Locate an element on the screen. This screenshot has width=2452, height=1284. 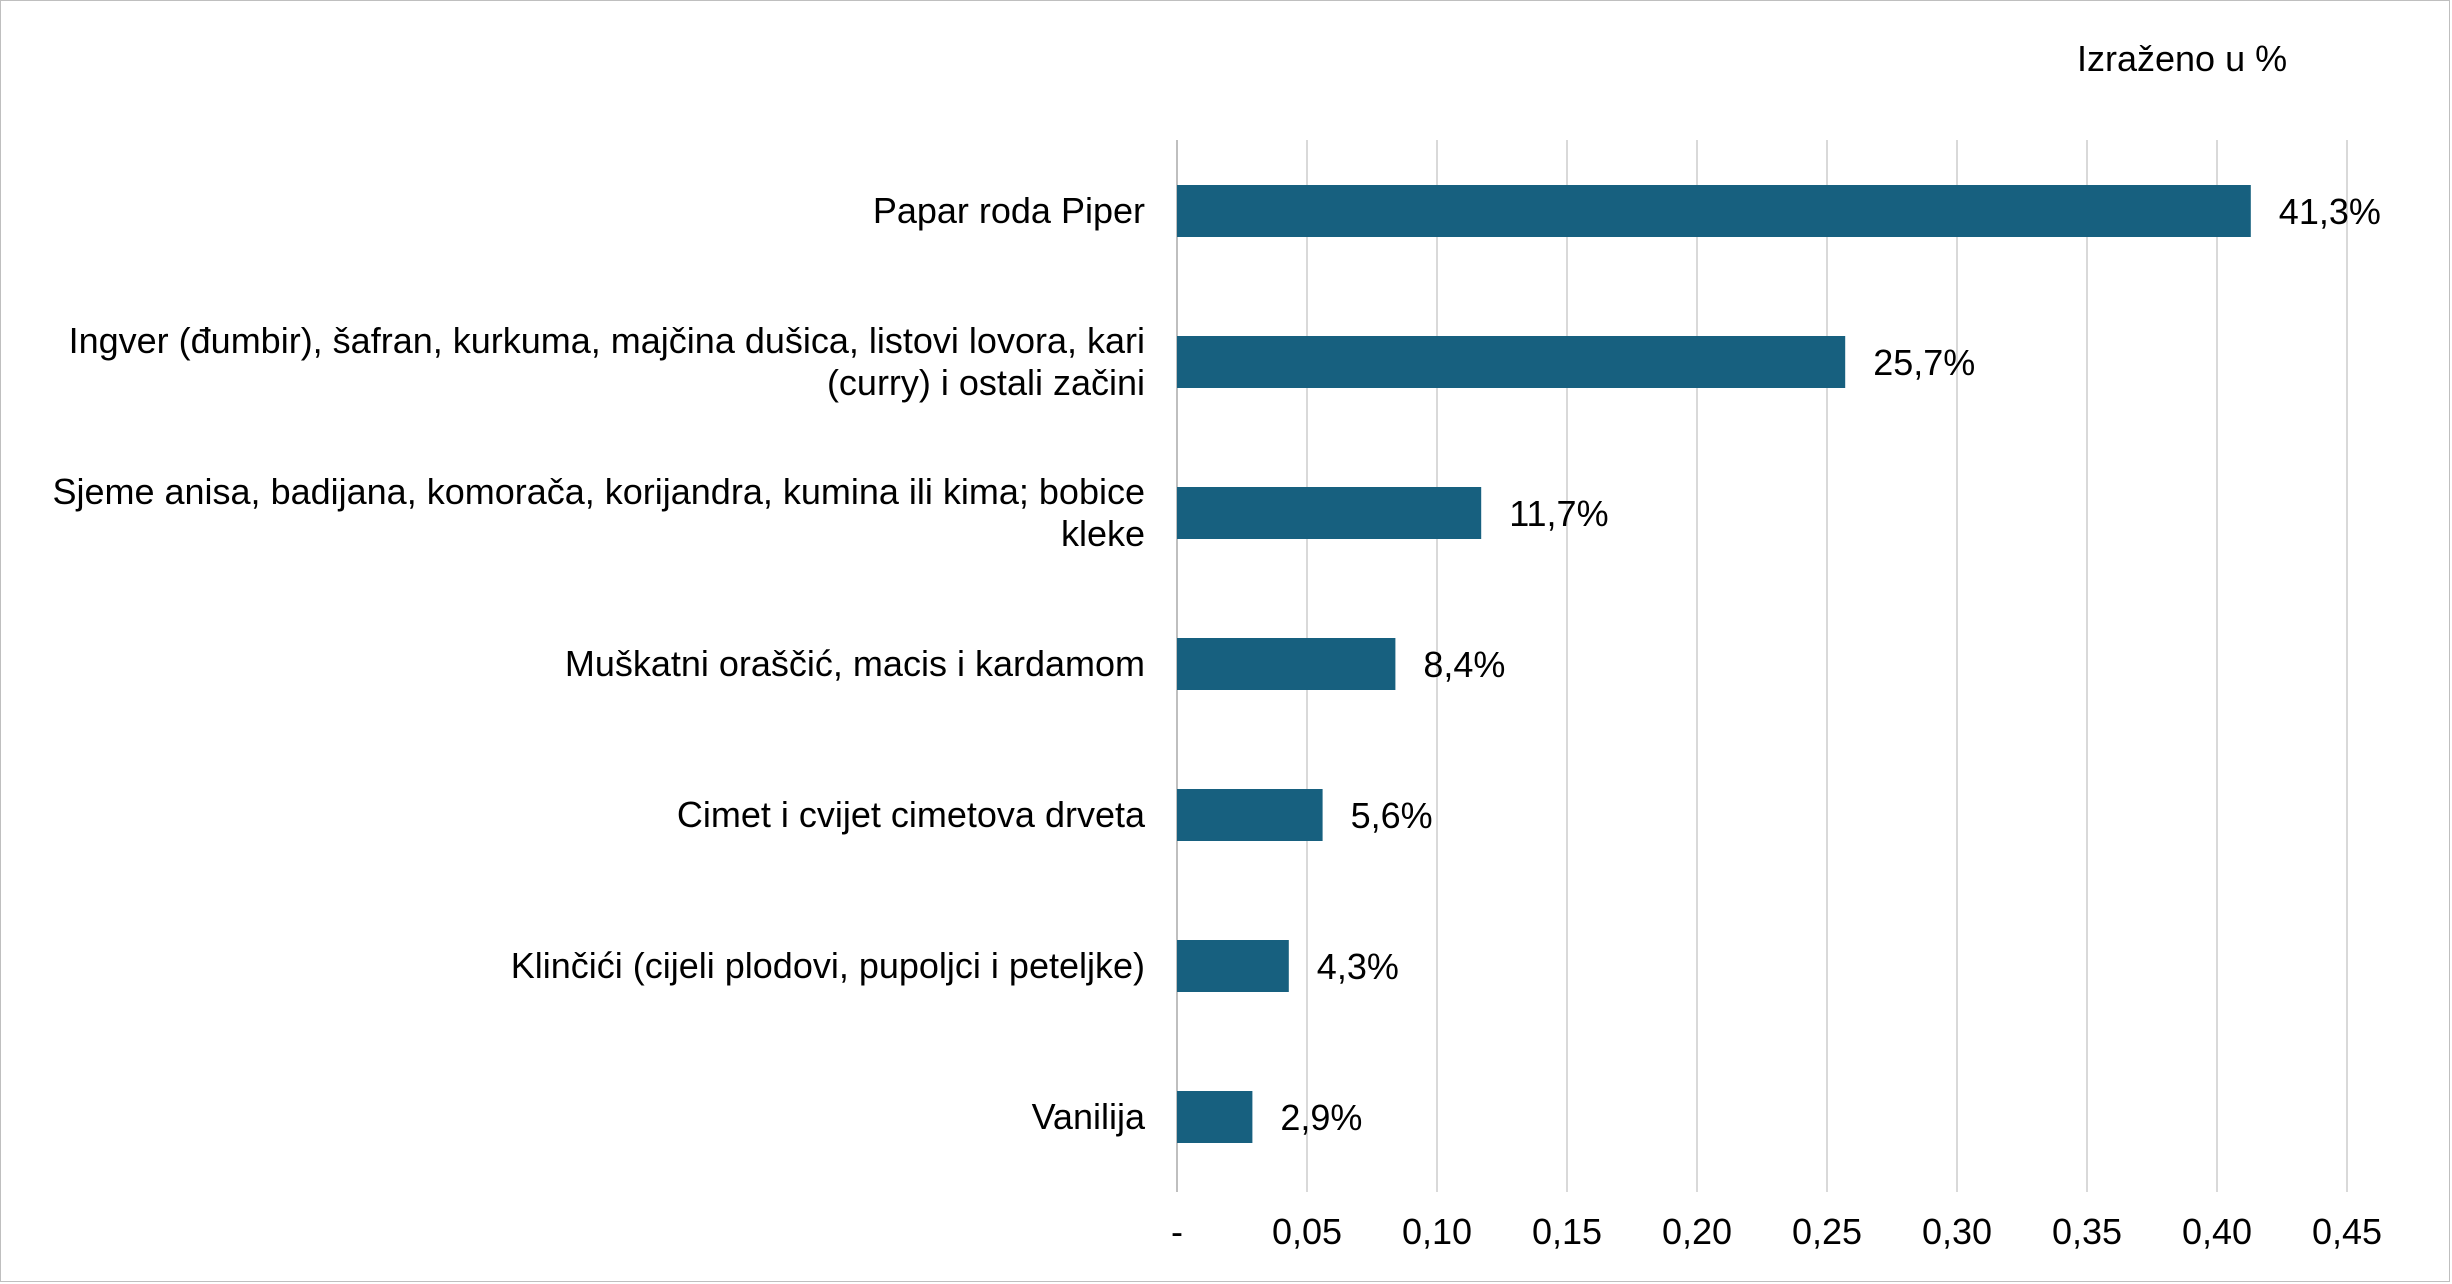
x-tick-label: 0,25 is located at coordinates (1827, 1231).